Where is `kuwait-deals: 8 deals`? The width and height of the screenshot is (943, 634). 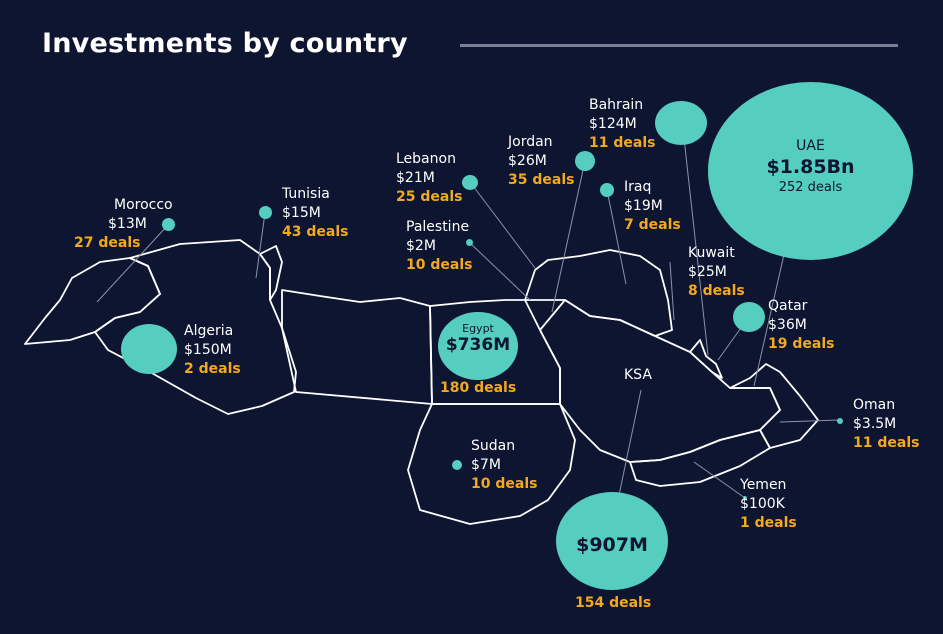
kuwait-deals: 8 deals is located at coordinates (716, 291).